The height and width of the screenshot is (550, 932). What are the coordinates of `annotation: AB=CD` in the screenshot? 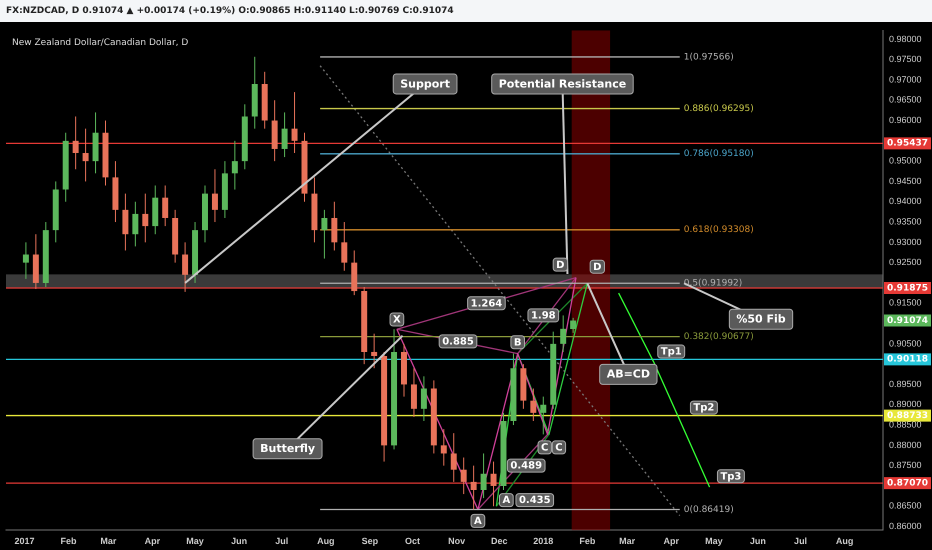 It's located at (628, 374).